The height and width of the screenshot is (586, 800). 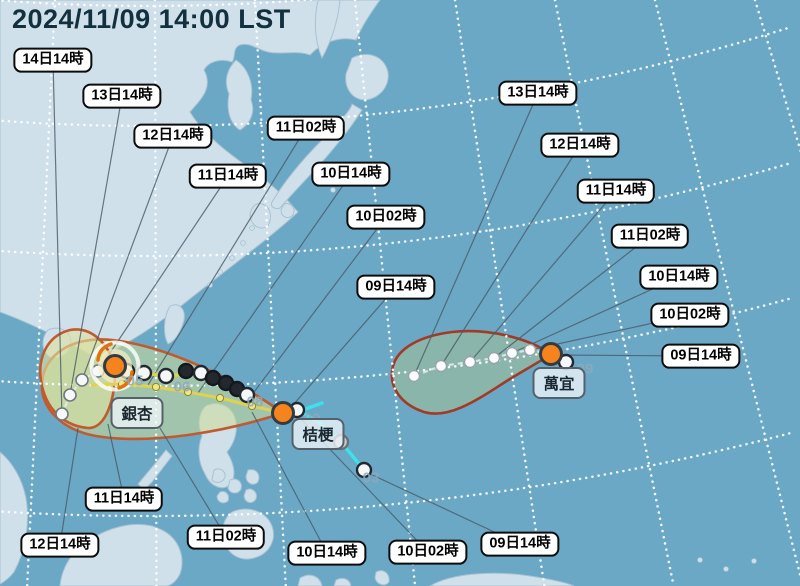 I want to click on toraji-current-position, so click(x=283, y=413).